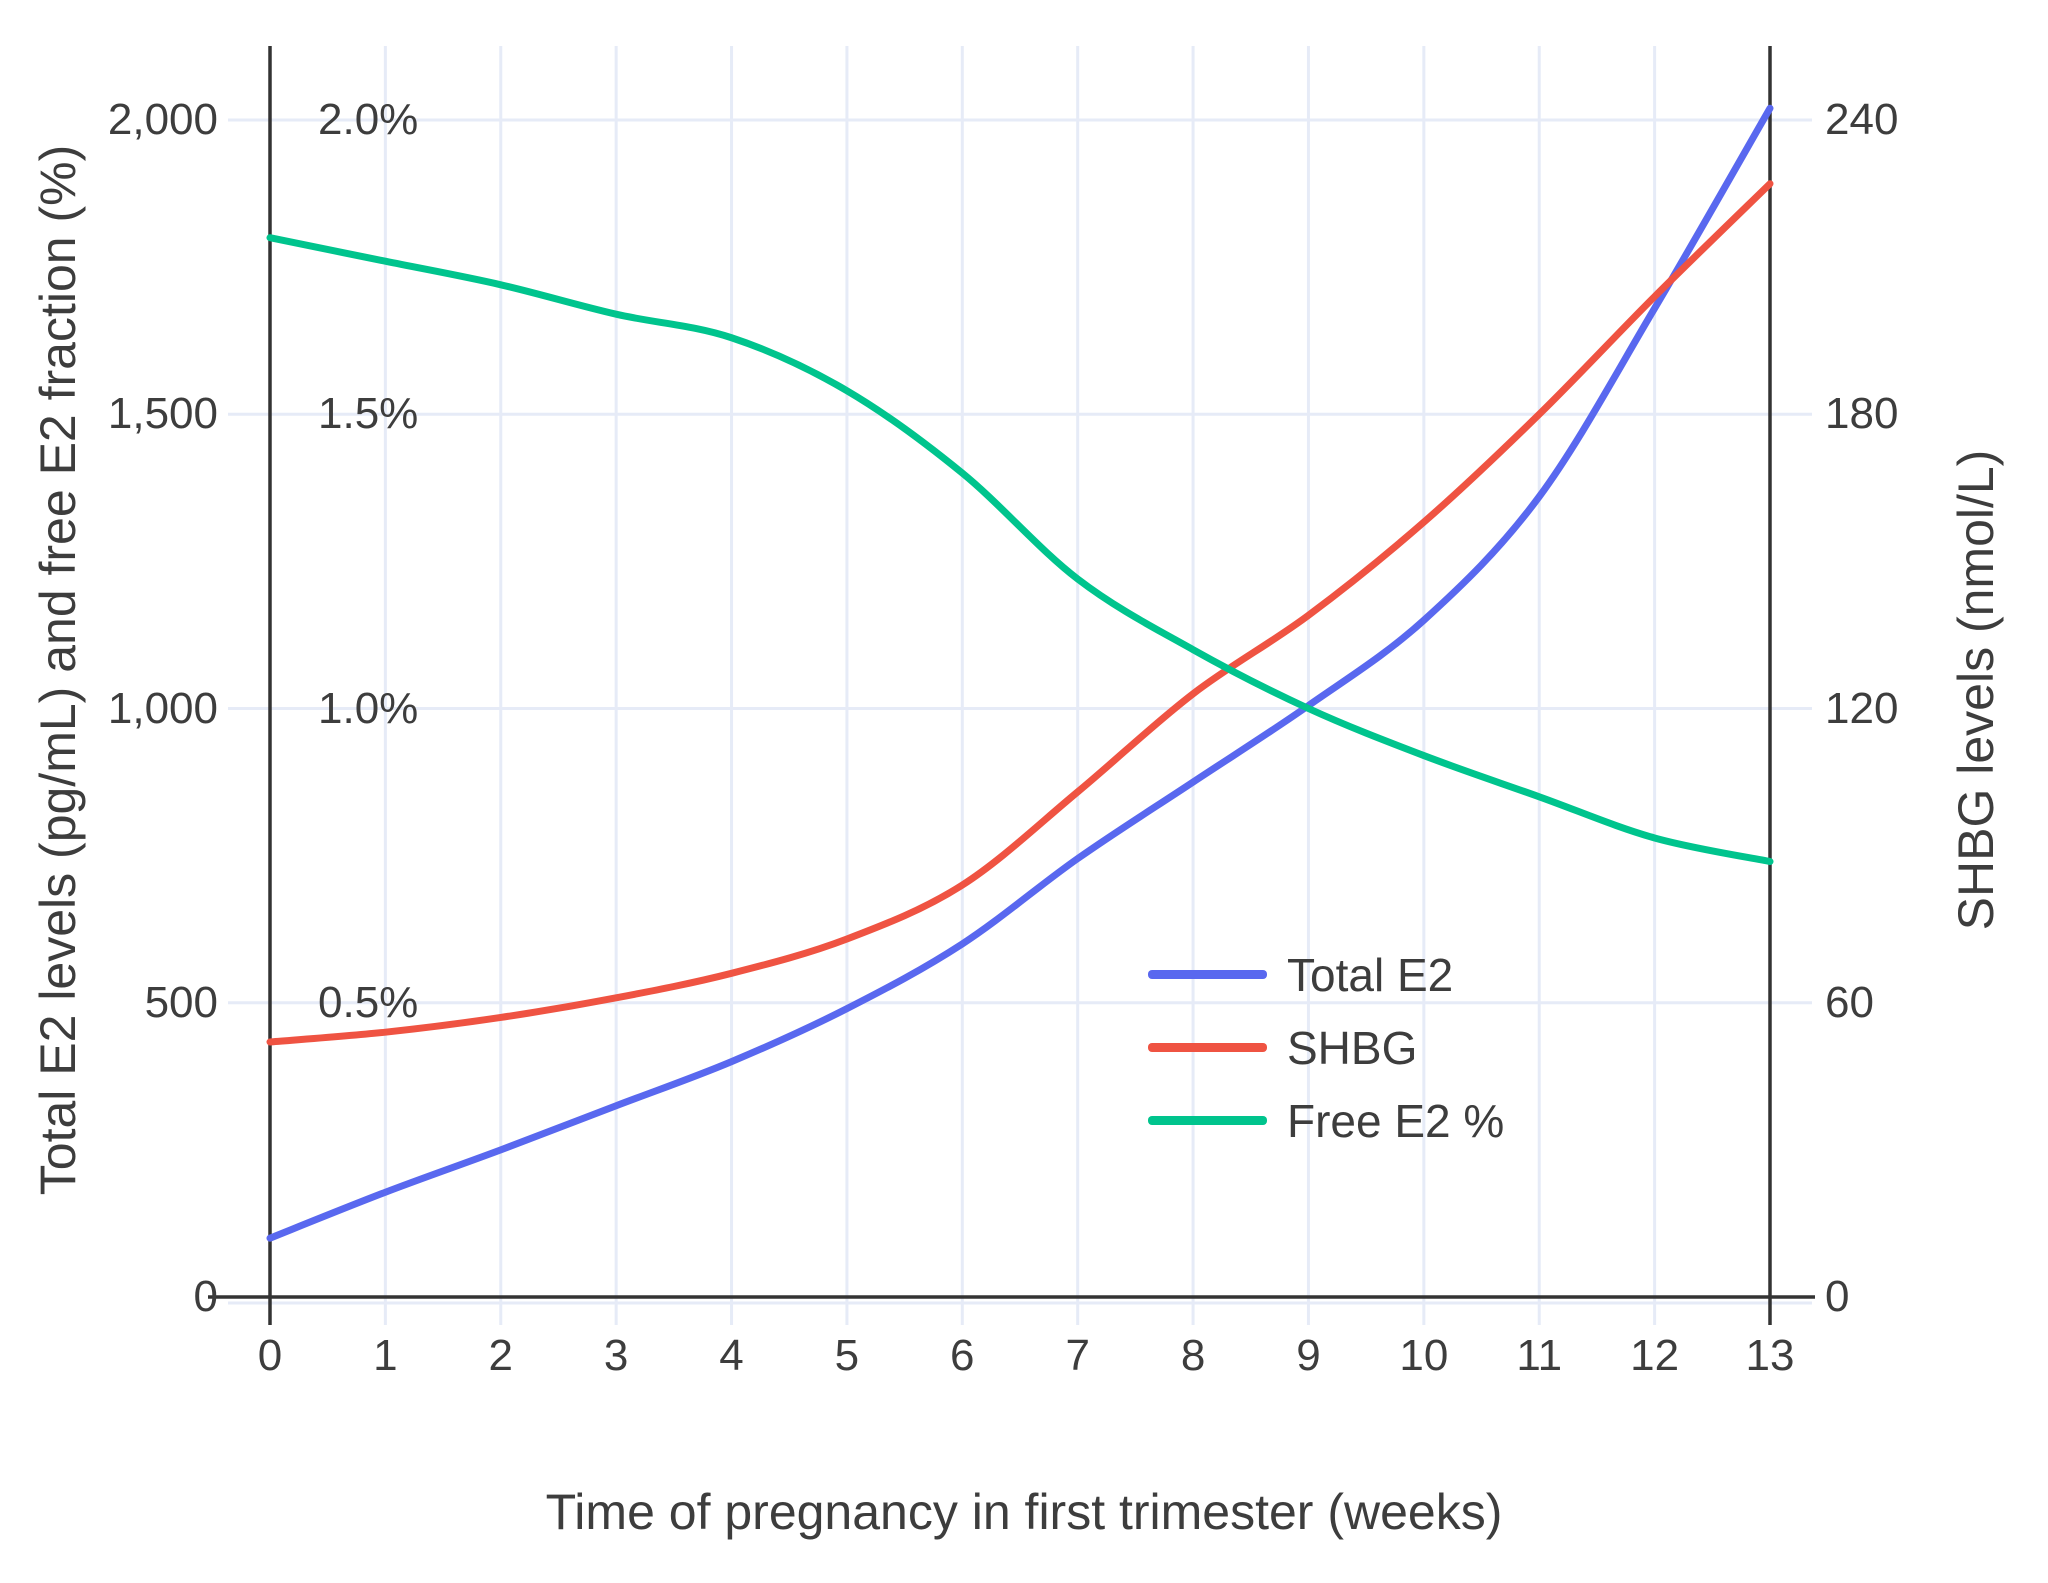 The height and width of the screenshot is (1583, 2048). What do you see at coordinates (1976, 690) in the screenshot?
I see `y-axis-right-title: SHBG levels (nmol/L)` at bounding box center [1976, 690].